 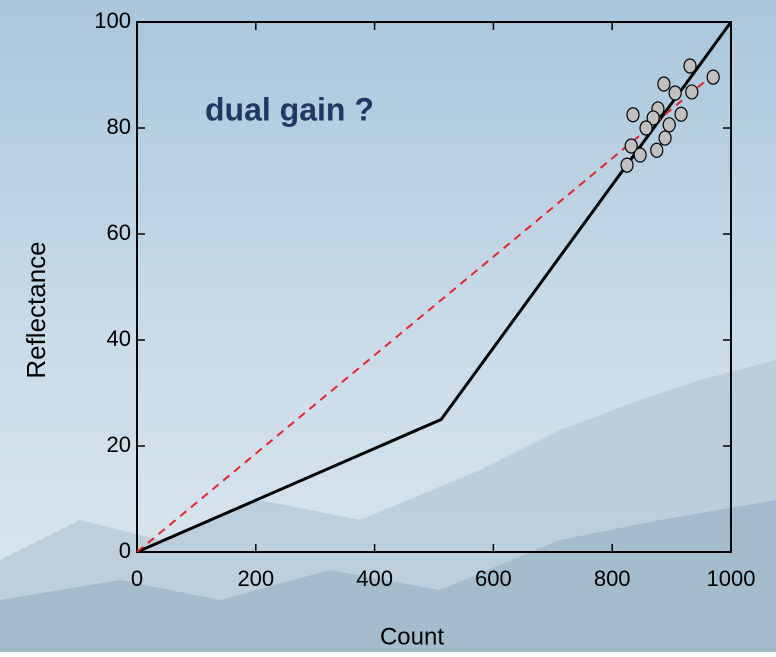 What do you see at coordinates (36, 309) in the screenshot?
I see `y-axis-label: Reflectance` at bounding box center [36, 309].